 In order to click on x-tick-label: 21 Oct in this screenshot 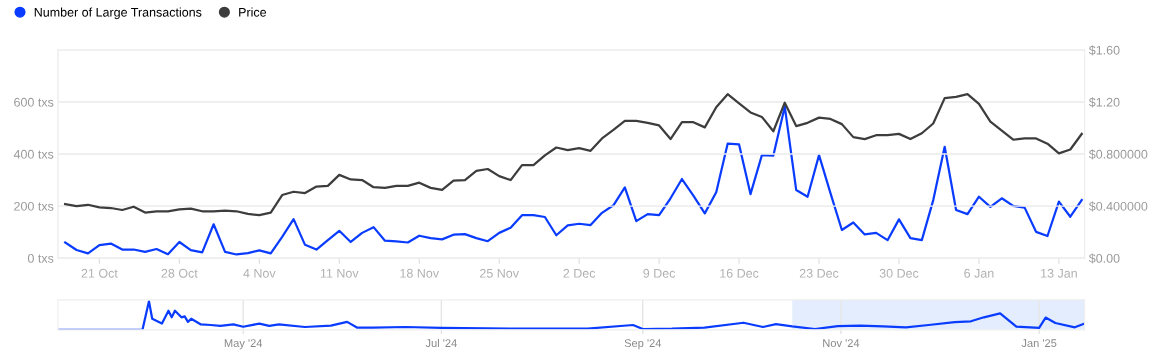, I will do `click(99, 273)`.